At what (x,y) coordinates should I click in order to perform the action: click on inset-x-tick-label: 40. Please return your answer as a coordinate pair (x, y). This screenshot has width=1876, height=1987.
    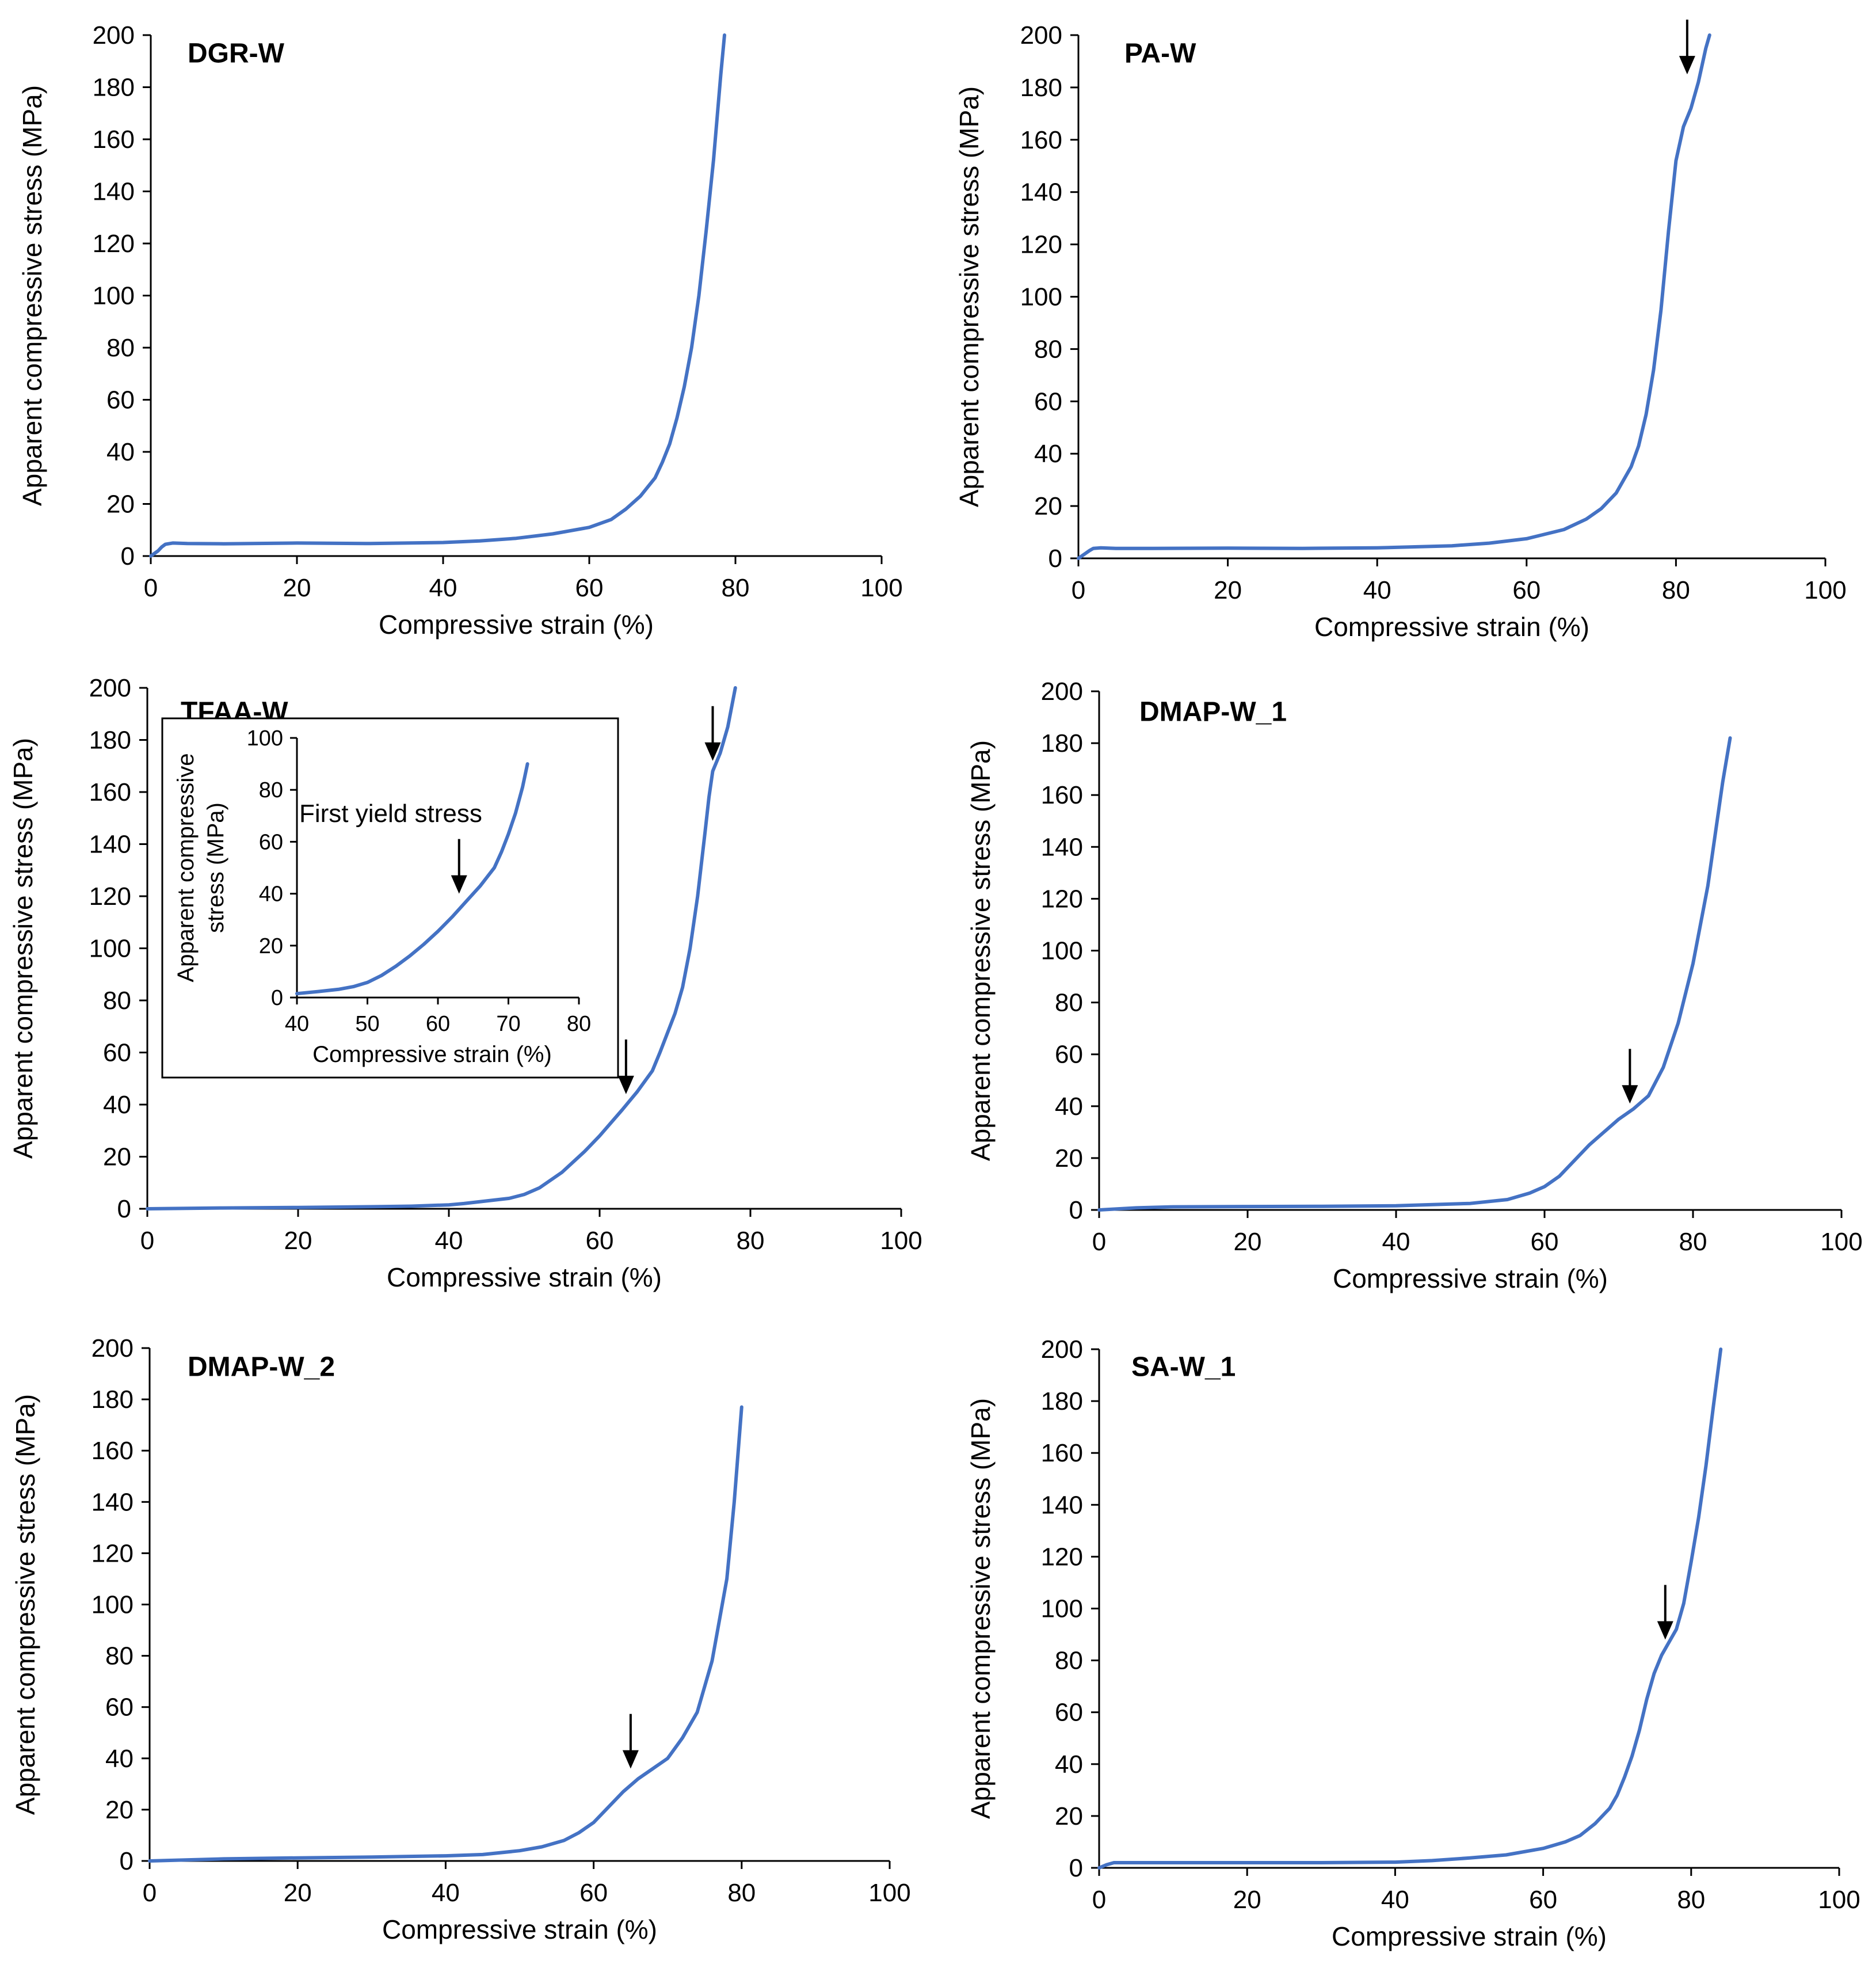
    Looking at the image, I should click on (297, 1024).